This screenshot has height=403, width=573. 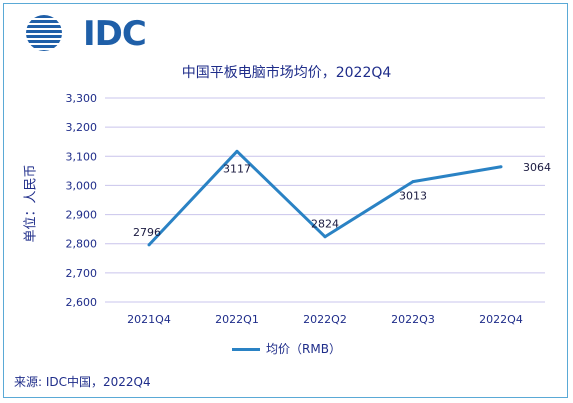 I want to click on source-note: 来源: IDC中国，2022Q4, so click(x=82, y=382).